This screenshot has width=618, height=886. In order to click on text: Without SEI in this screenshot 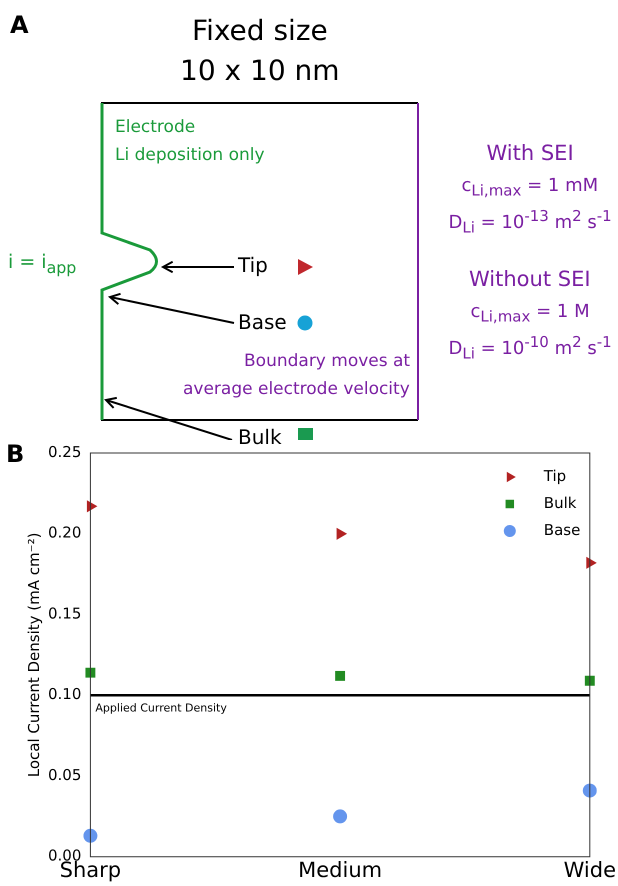, I will do `click(530, 279)`.